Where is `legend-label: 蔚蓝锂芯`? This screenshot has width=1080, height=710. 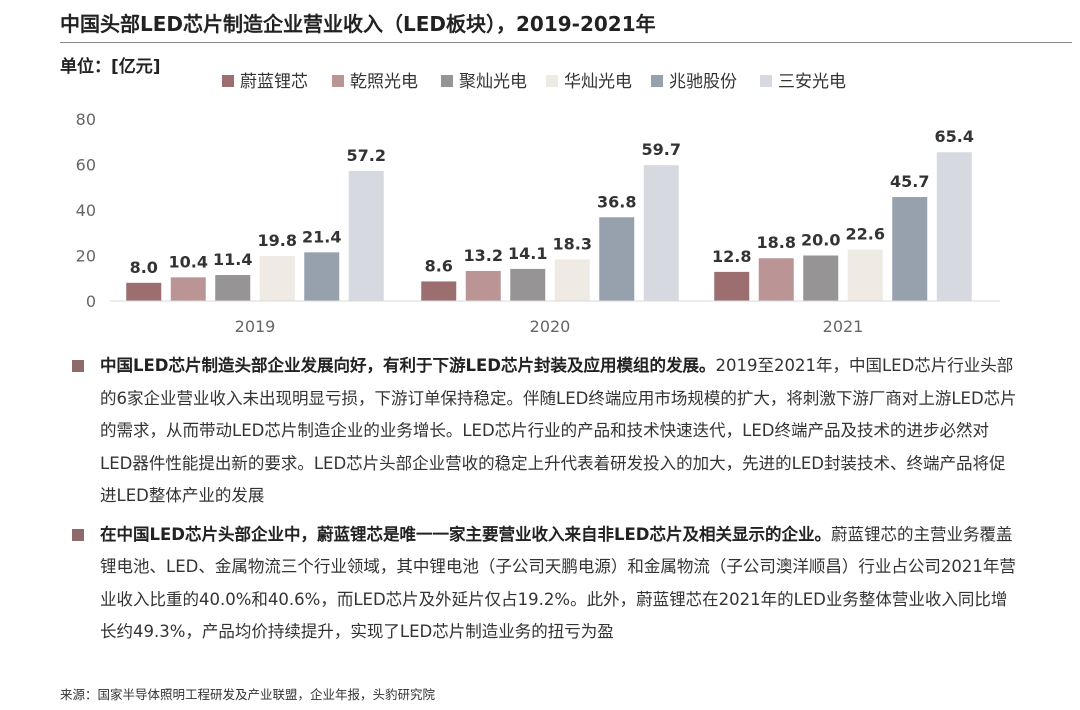 legend-label: 蔚蓝锂芯 is located at coordinates (274, 82).